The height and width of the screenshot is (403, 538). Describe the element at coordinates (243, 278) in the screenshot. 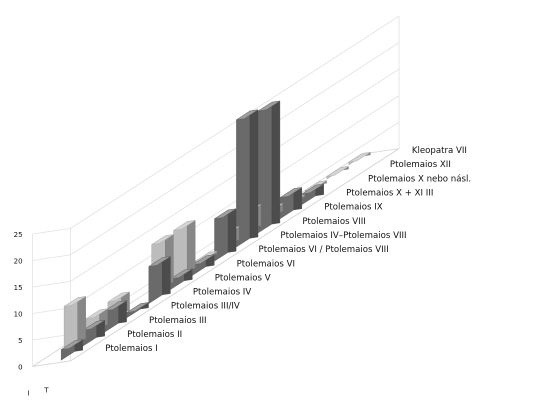

I see `category-label-5: Ptolemaios V` at that location.